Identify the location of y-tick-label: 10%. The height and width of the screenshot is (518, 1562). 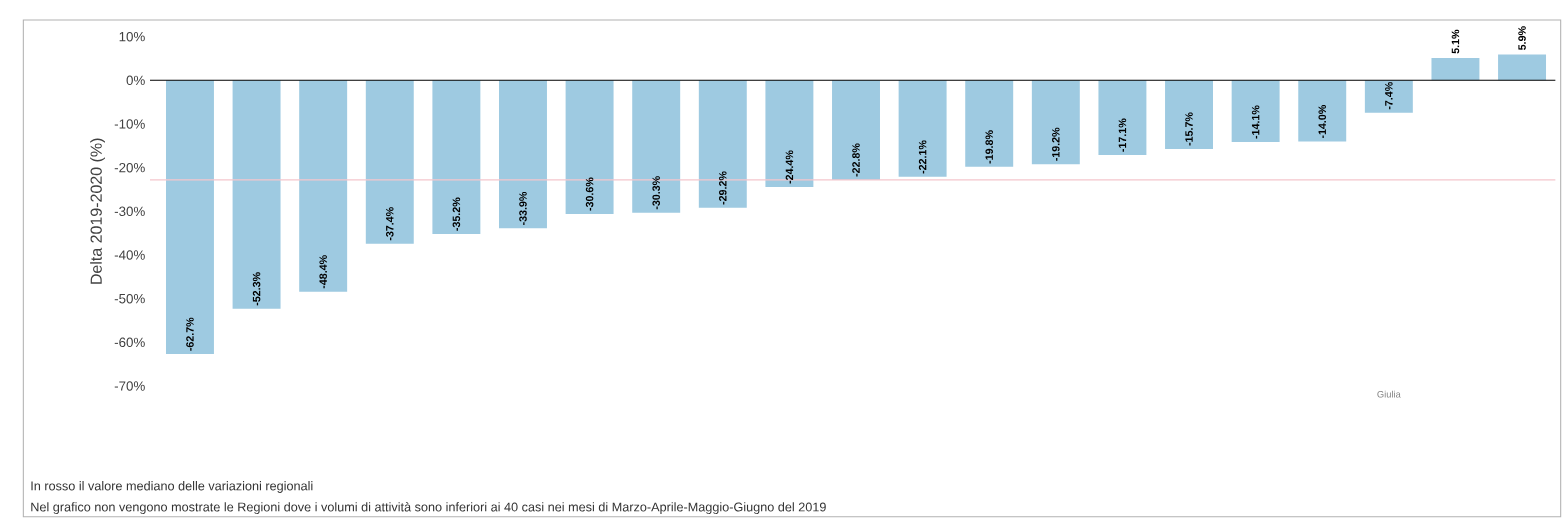
(132, 36).